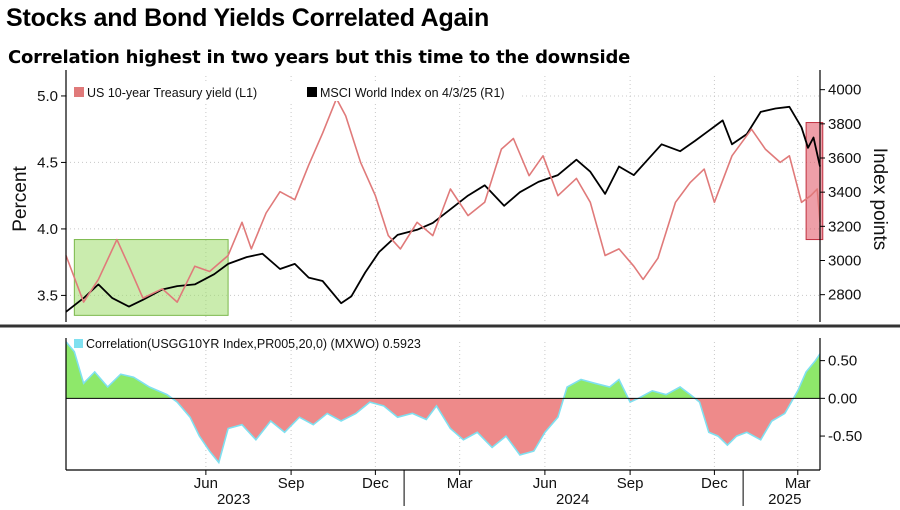 Image resolution: width=900 pixels, height=510 pixels. I want to click on x-tick-label-0: Jun, so click(206, 483).